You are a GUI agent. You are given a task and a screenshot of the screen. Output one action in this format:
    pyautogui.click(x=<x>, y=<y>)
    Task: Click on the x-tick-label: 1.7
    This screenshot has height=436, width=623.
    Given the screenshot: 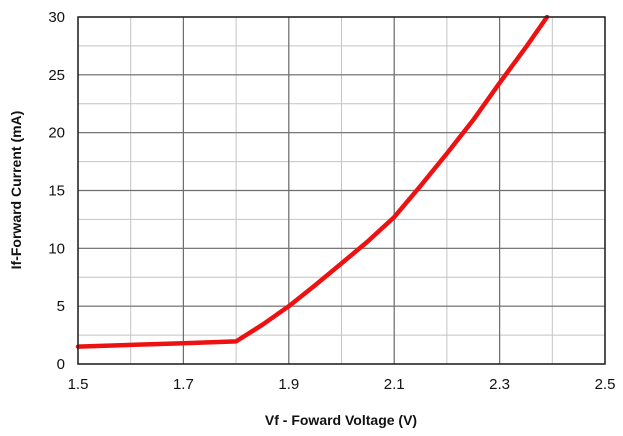 What is the action you would take?
    pyautogui.click(x=183, y=384)
    